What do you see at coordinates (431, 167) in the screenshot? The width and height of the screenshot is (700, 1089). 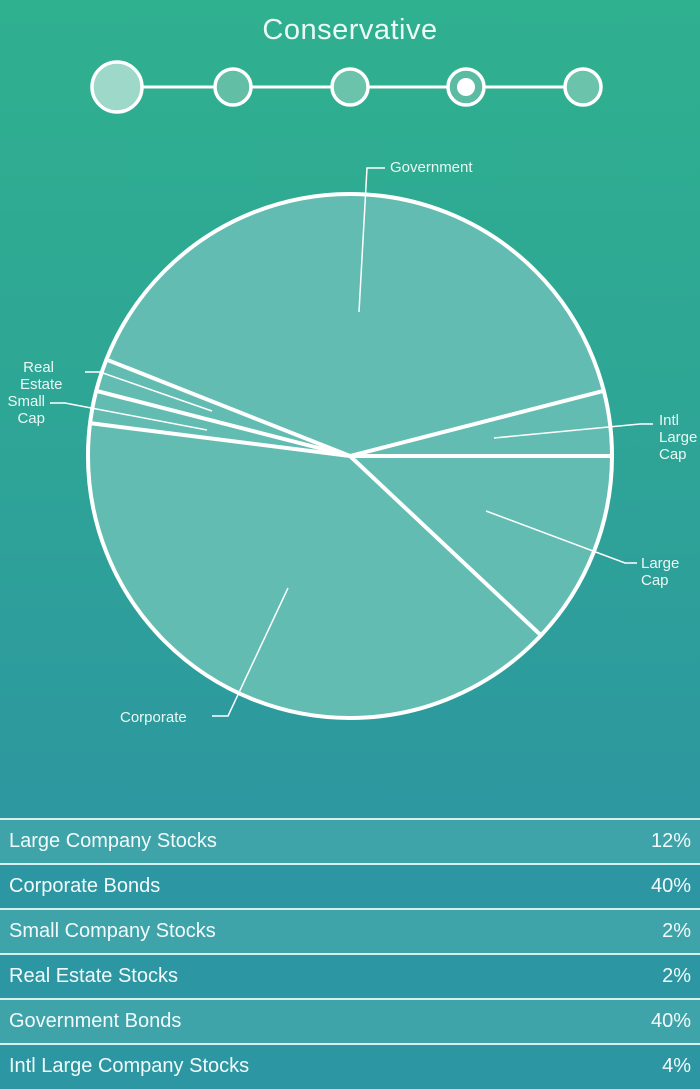 I see `pie-label-government: Government` at bounding box center [431, 167].